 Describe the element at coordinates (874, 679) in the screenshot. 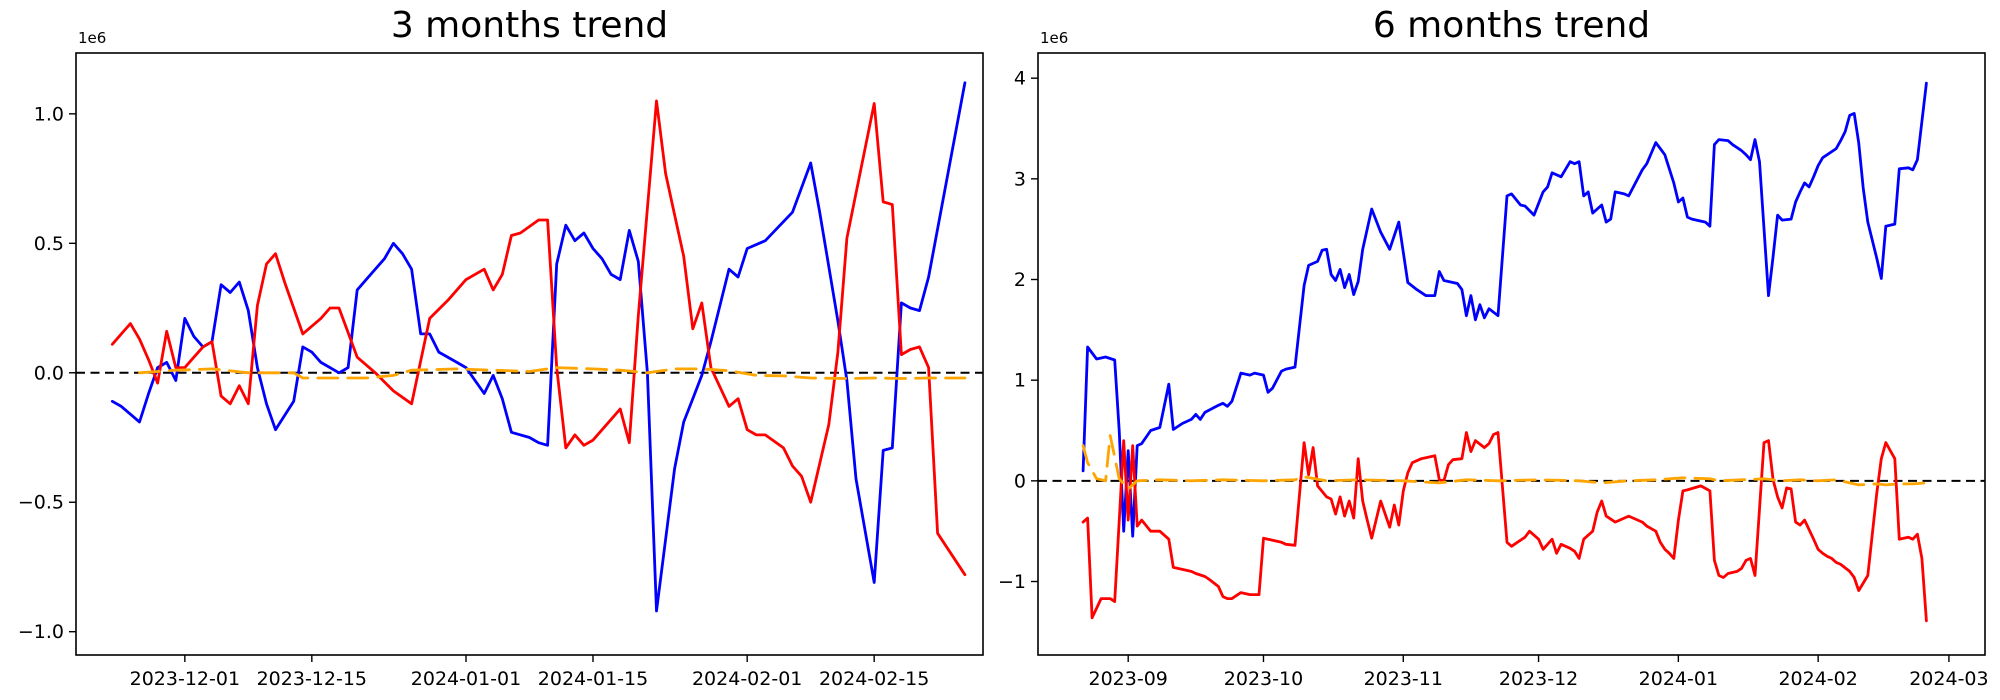

I see `x-tick-label: 2024-02-15` at that location.